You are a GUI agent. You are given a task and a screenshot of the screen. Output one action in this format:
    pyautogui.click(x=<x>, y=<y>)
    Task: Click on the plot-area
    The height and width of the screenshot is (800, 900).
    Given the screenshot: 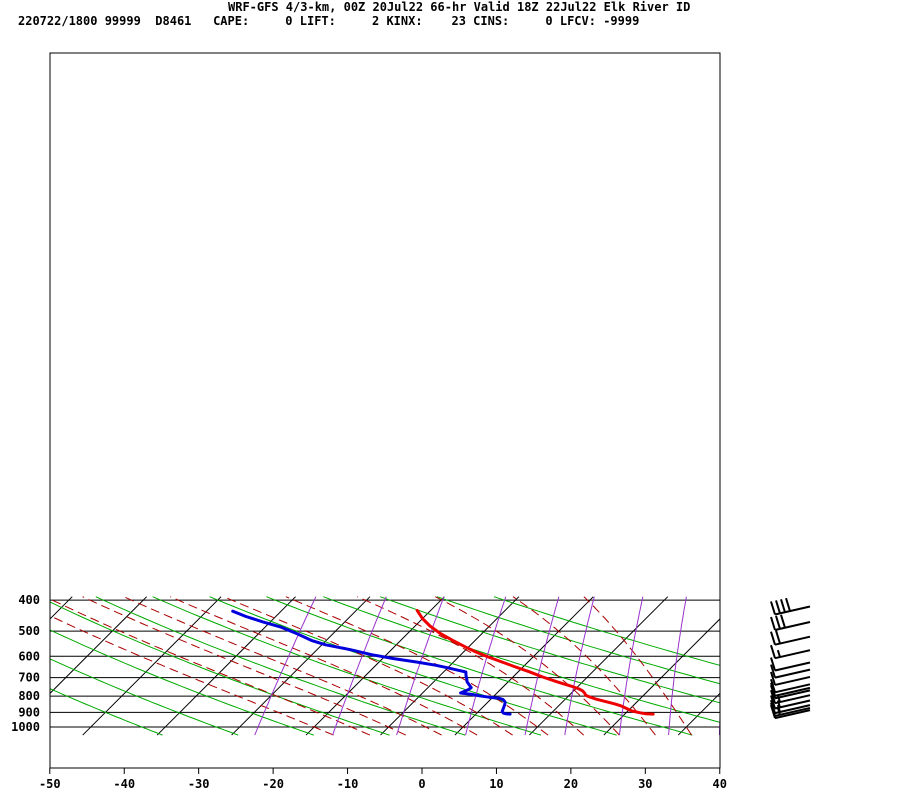 What is the action you would take?
    pyautogui.click(x=385, y=666)
    